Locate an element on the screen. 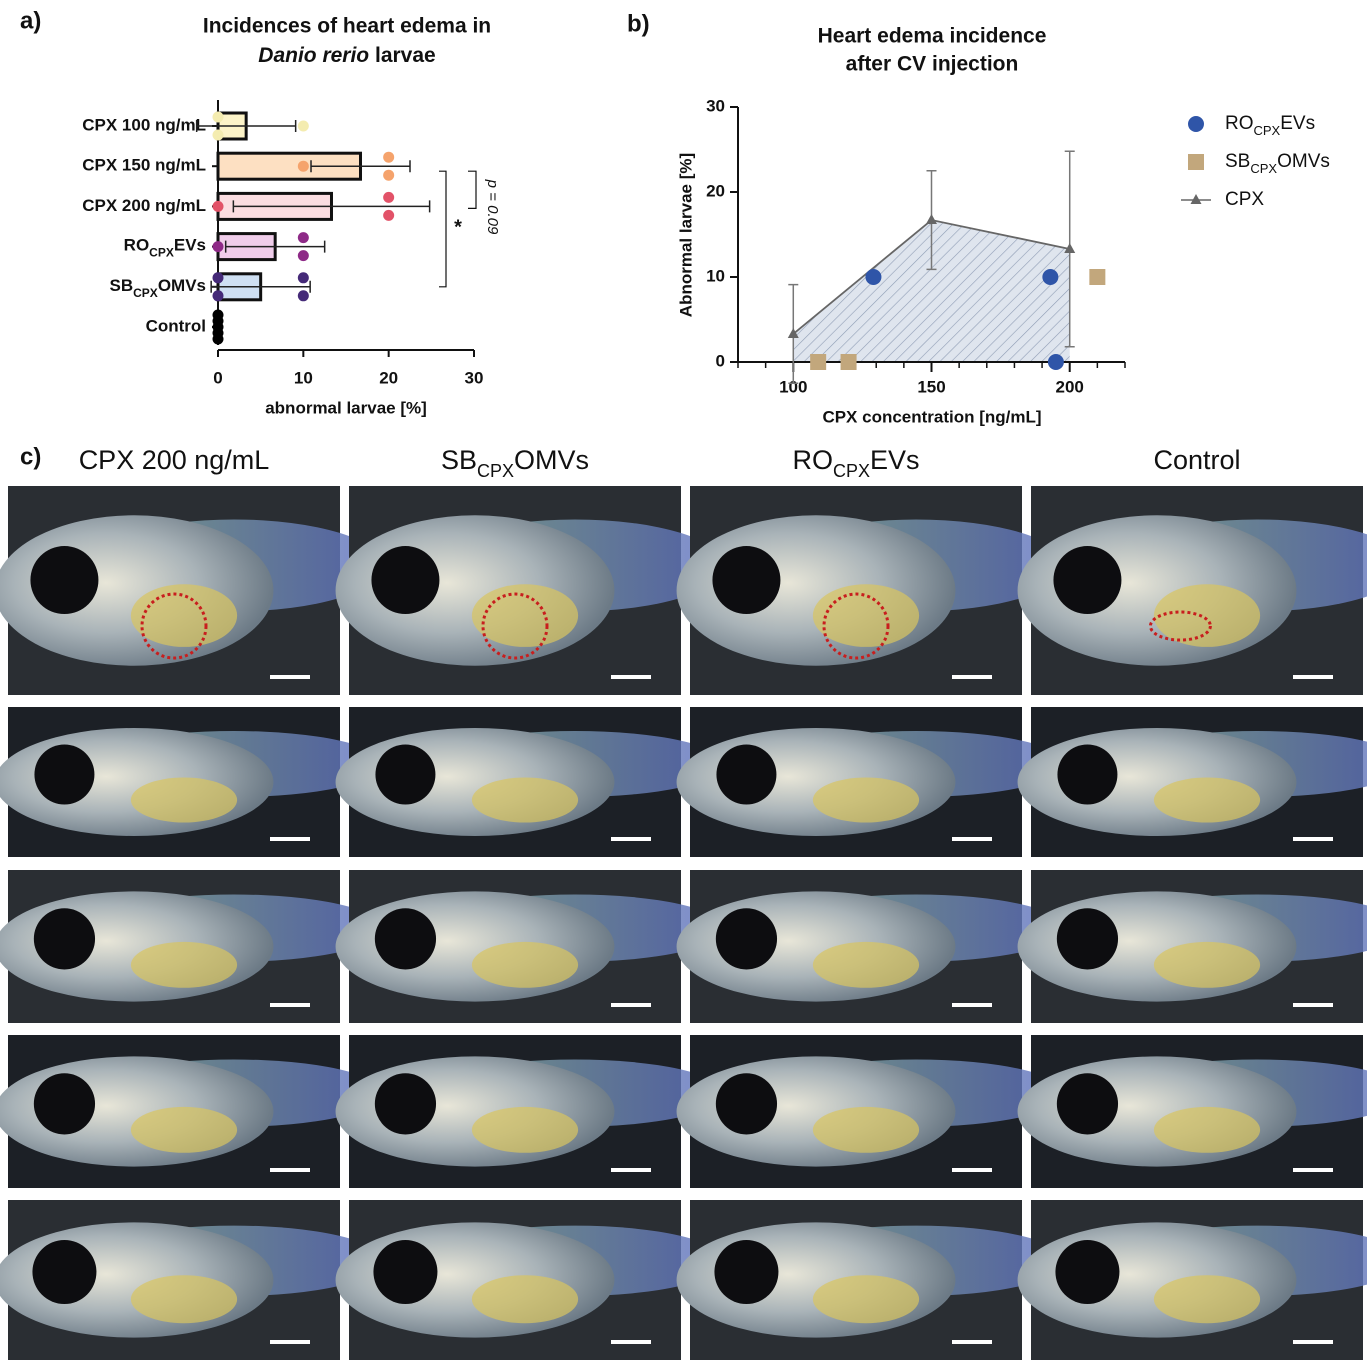 The height and width of the screenshot is (1367, 1367). x-tick-label: 150 is located at coordinates (931, 386).